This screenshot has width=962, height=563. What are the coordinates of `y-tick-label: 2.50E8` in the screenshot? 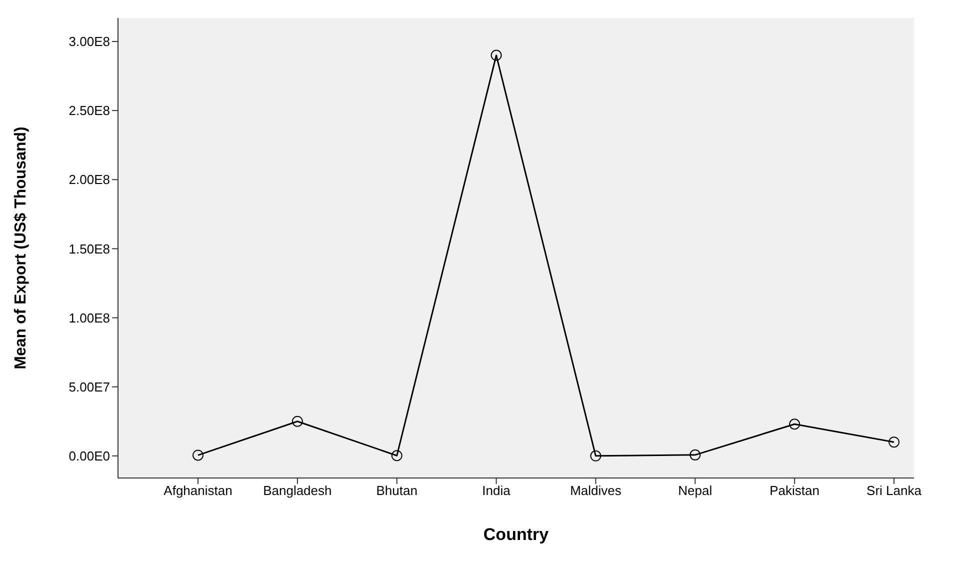 It's located at (89, 110).